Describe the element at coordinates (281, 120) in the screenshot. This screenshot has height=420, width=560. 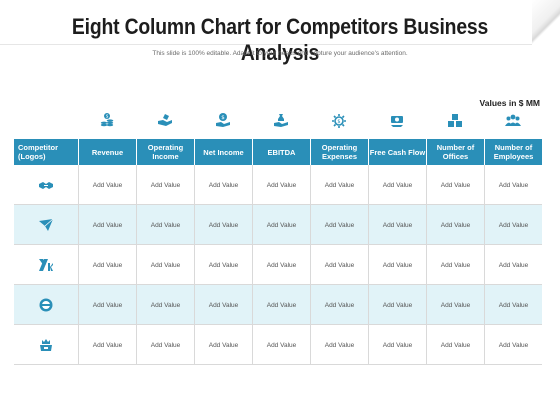
I see `bag-hand-icon` at that location.